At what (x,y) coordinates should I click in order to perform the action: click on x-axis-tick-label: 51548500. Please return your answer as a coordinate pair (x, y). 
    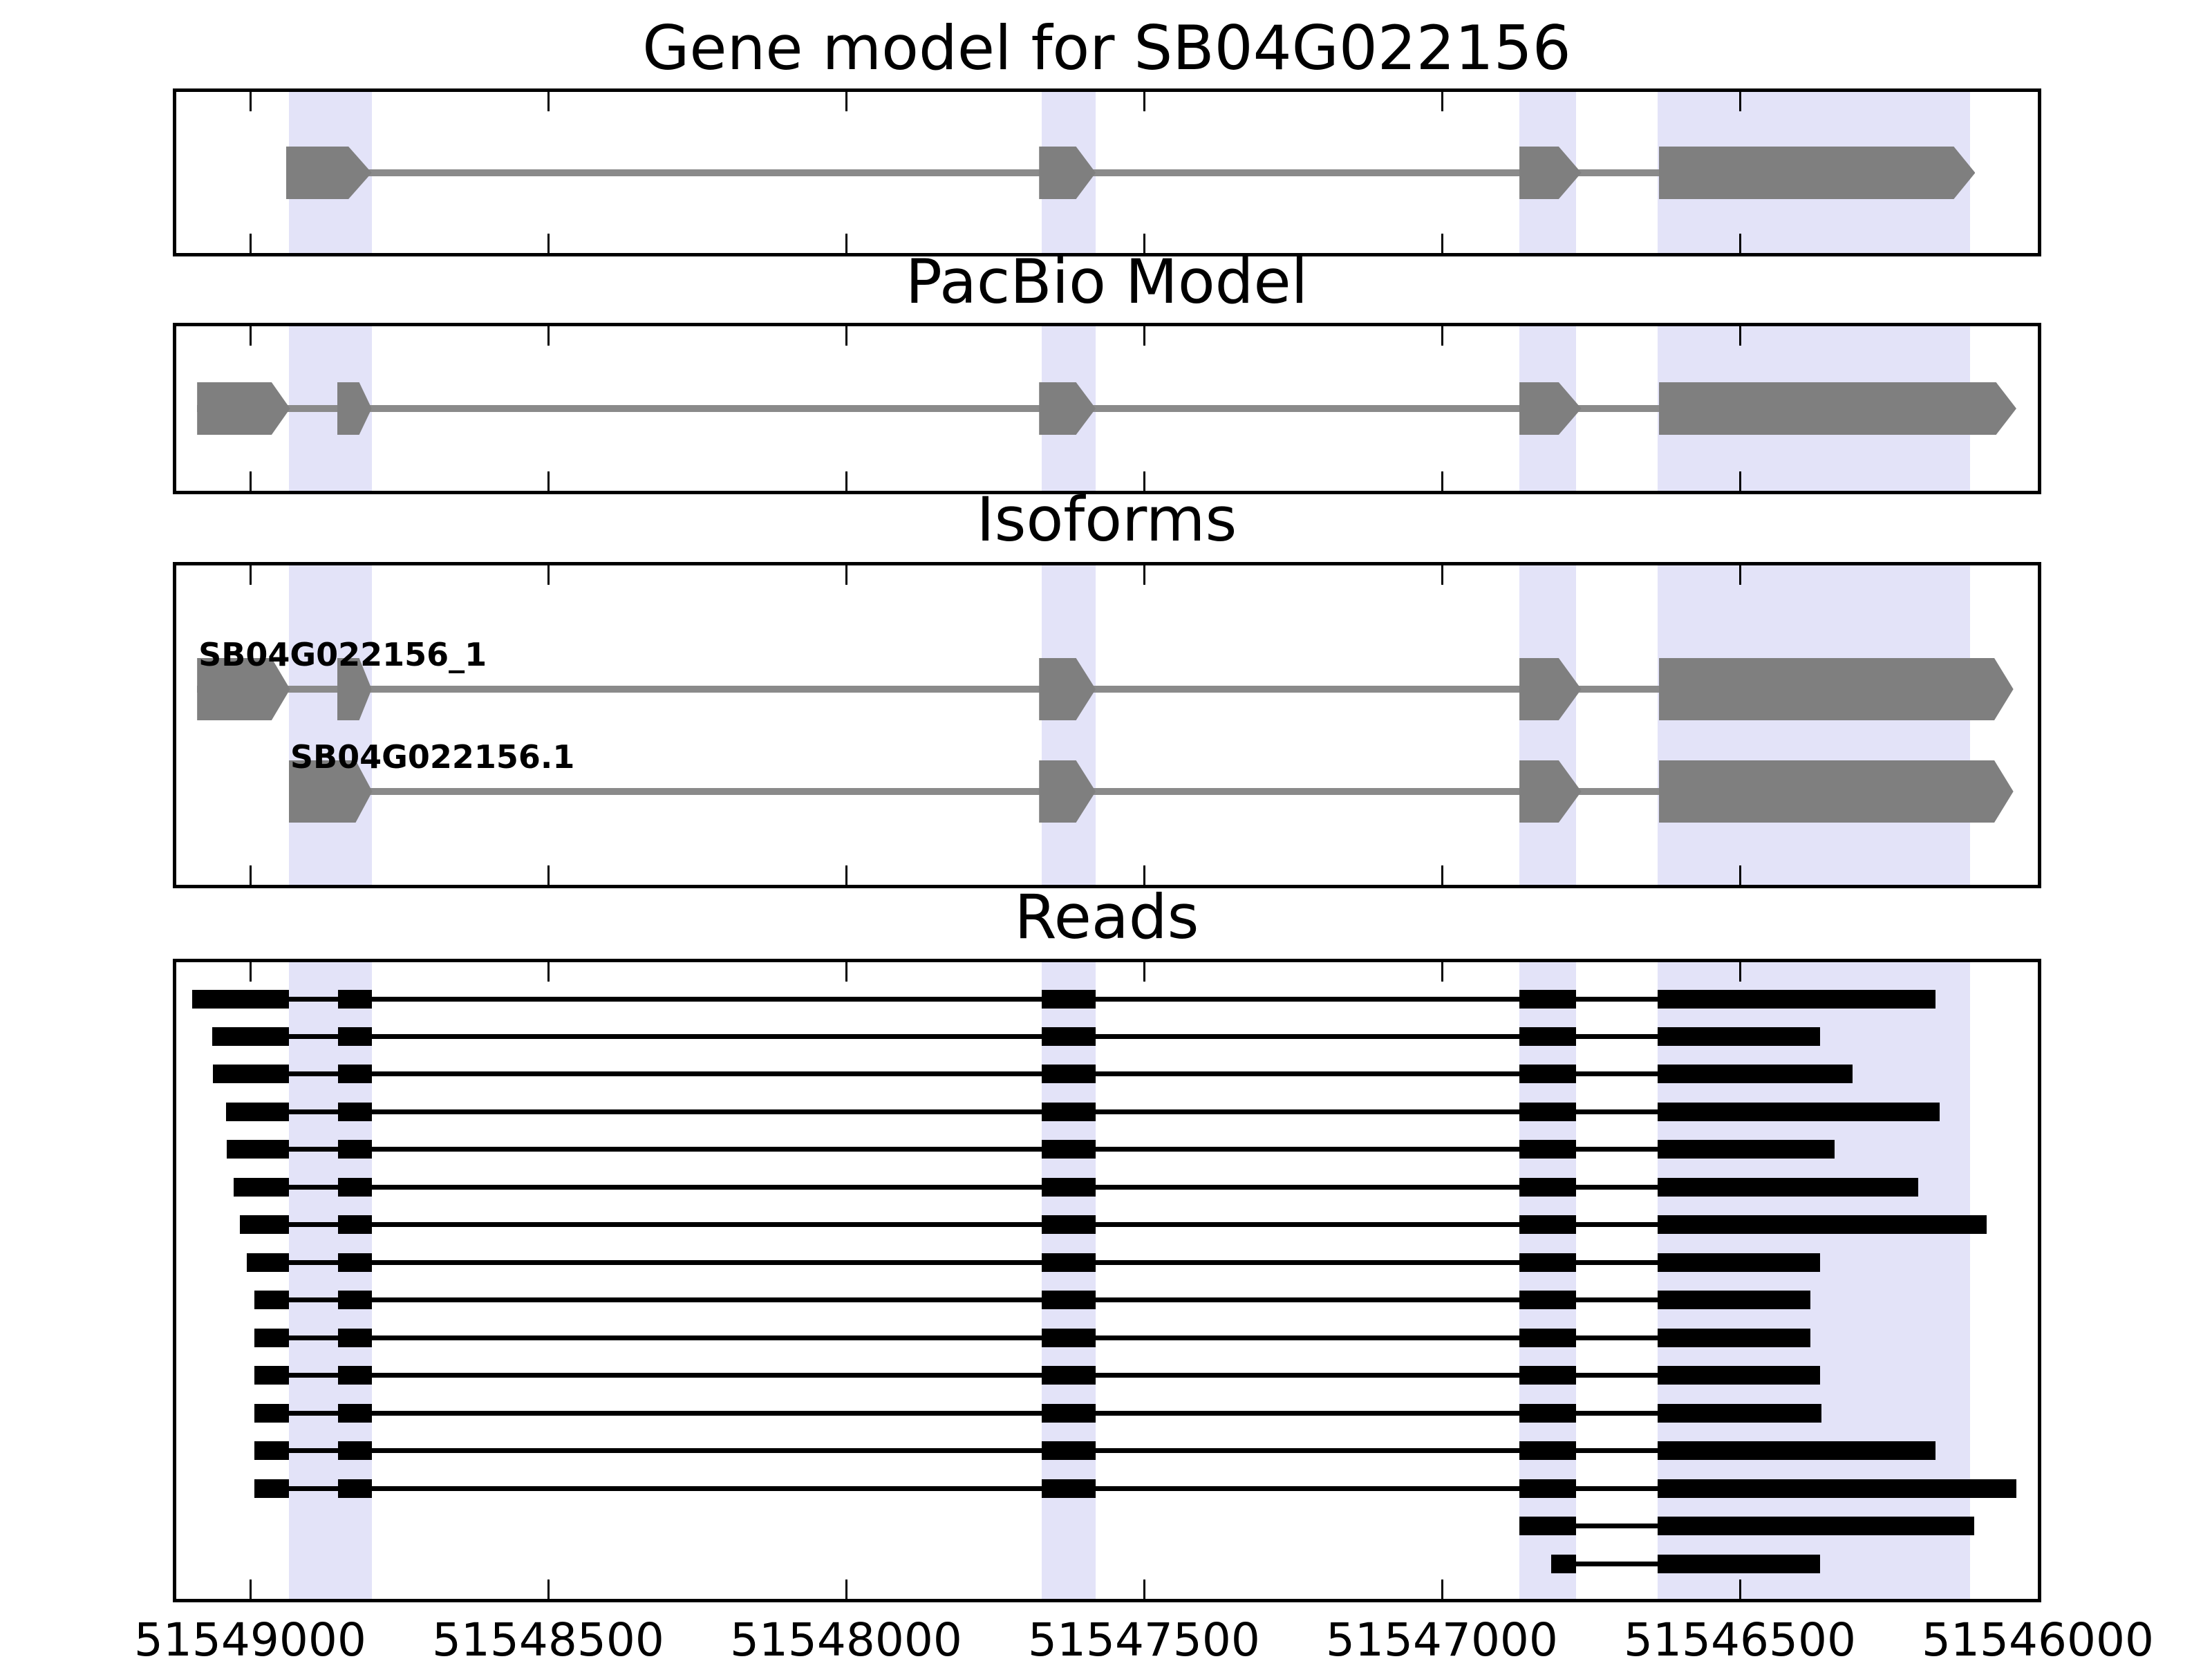
    Looking at the image, I should click on (547, 1636).